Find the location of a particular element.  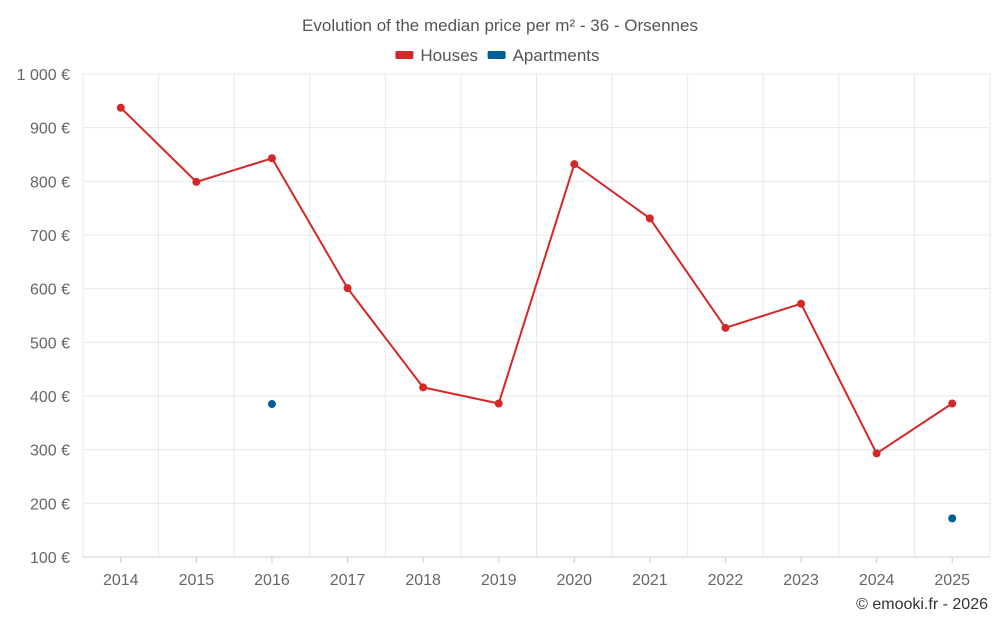

legend-item-apartments: Apartments is located at coordinates (543, 55).